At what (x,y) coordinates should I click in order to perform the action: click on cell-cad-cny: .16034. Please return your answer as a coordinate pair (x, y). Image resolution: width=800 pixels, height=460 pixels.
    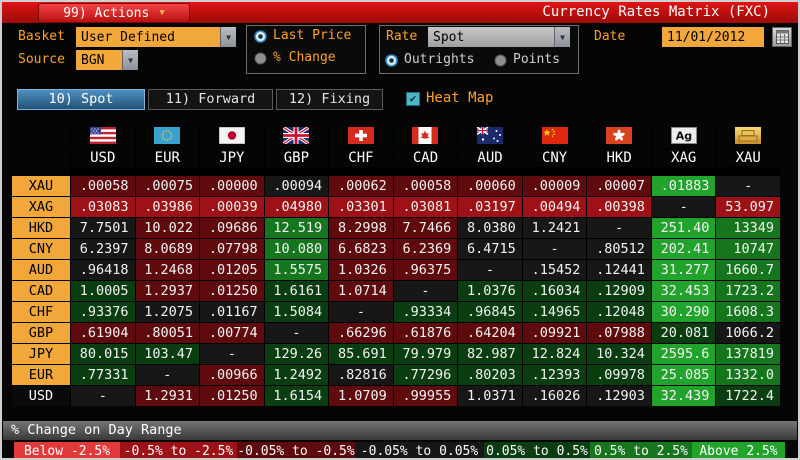
    Looking at the image, I should click on (554, 291).